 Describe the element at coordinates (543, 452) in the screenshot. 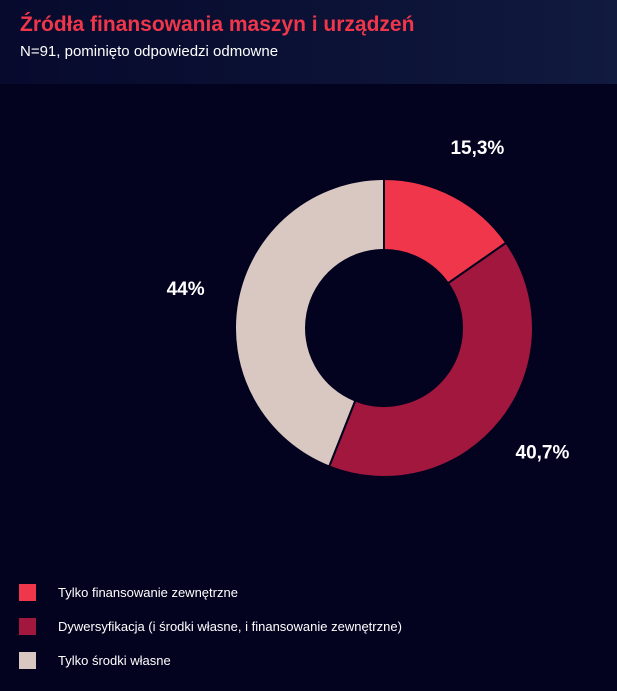

I see `data-label-diversification: 40,7%` at that location.